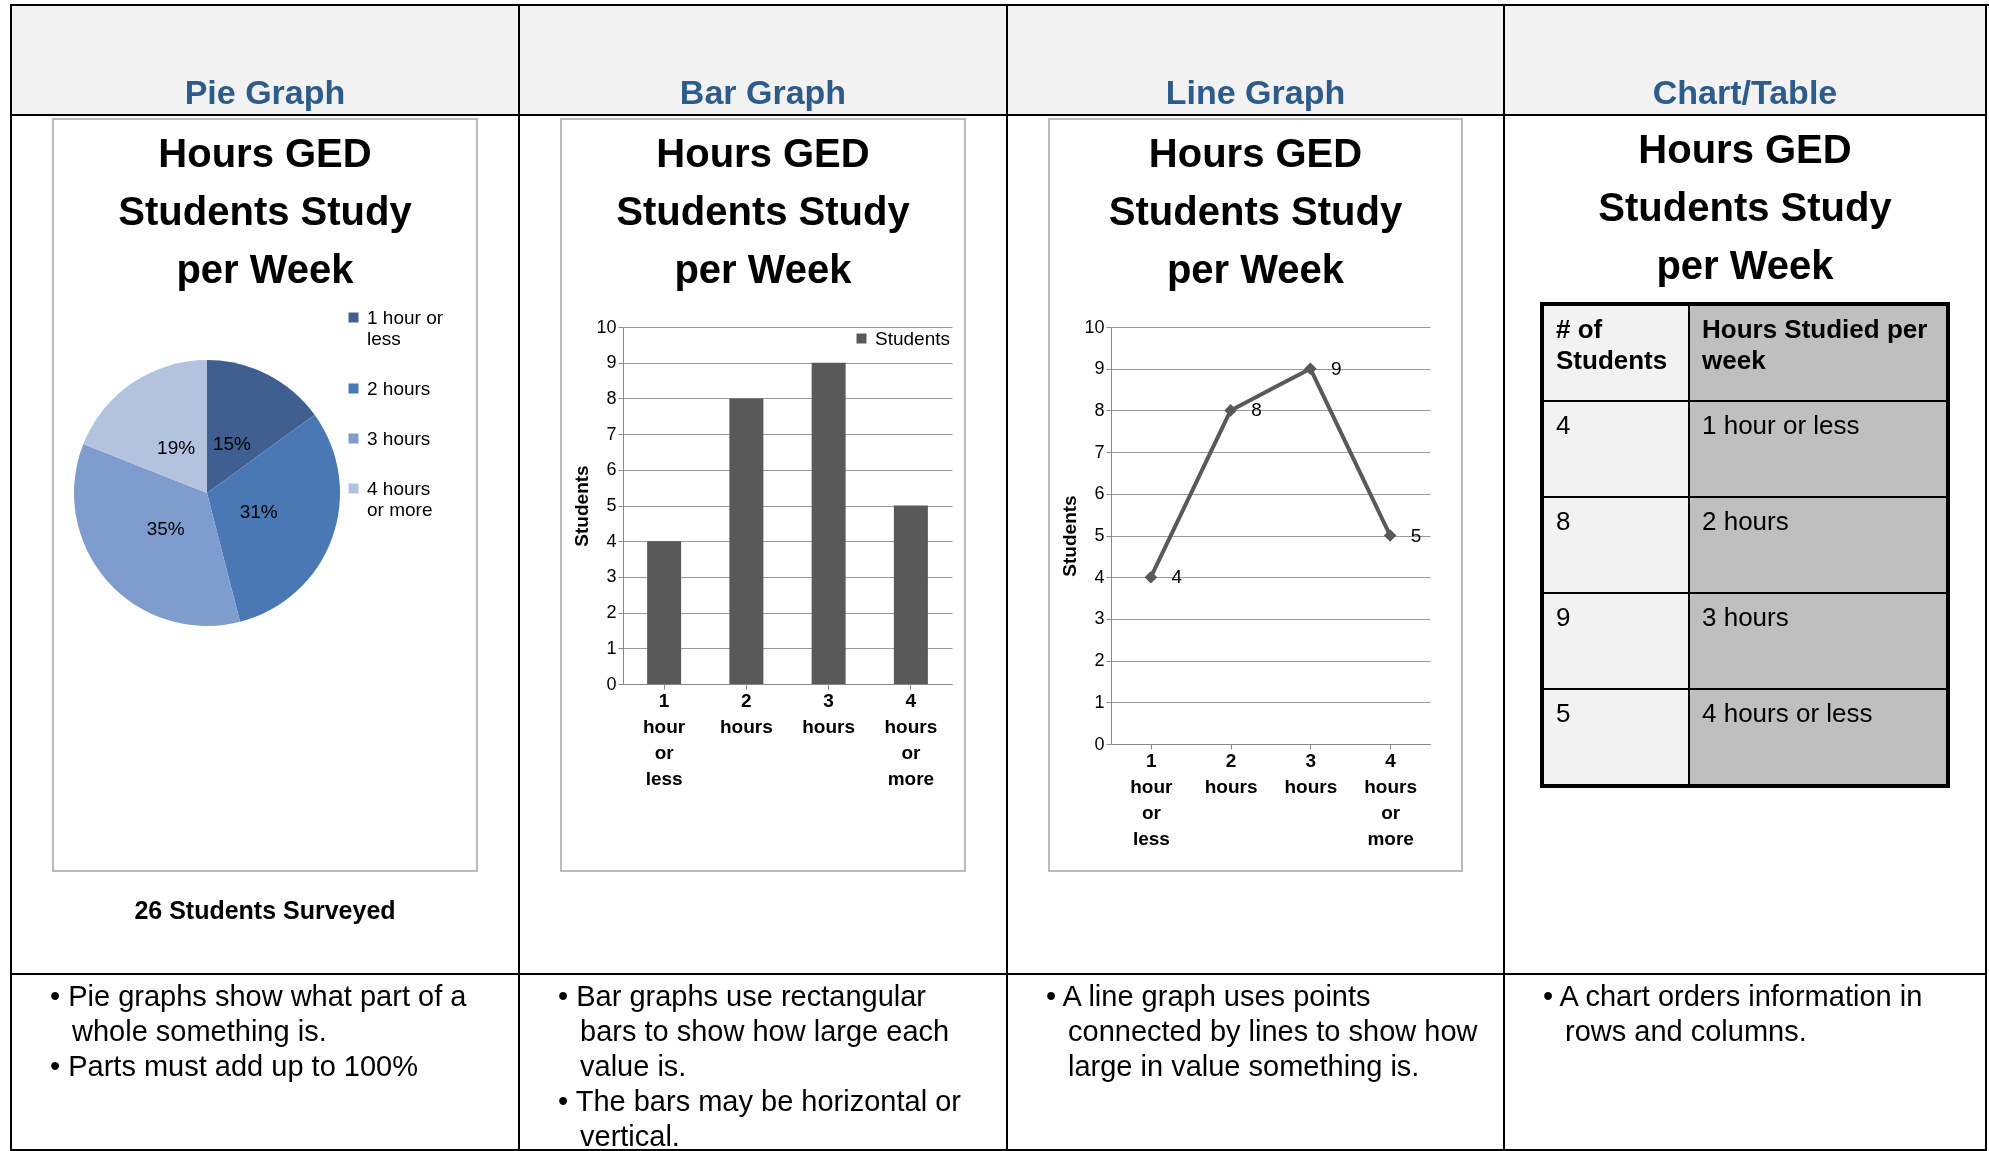 Image resolution: width=1989 pixels, height=1151 pixels. I want to click on legend-label: 3 hours, so click(399, 438).